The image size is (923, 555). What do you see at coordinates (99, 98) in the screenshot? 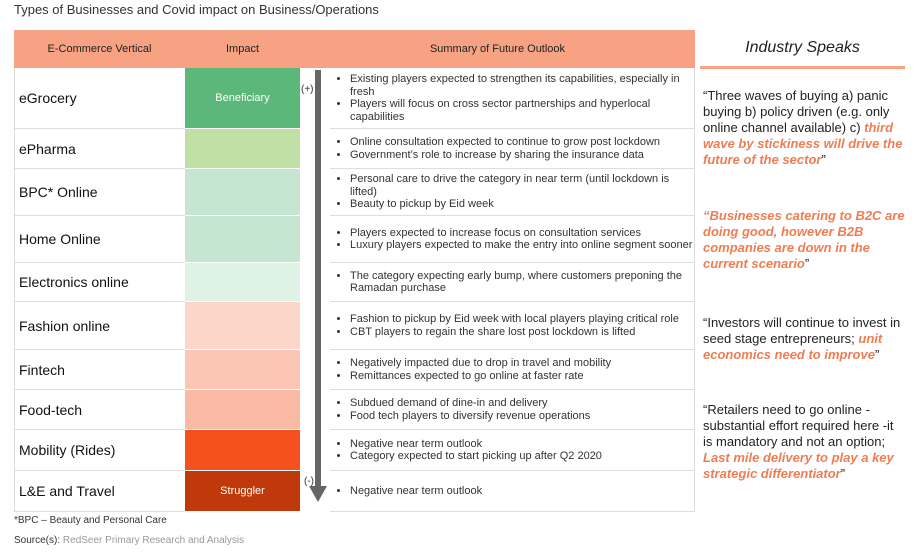
I see `vertical-cell: eGrocery` at bounding box center [99, 98].